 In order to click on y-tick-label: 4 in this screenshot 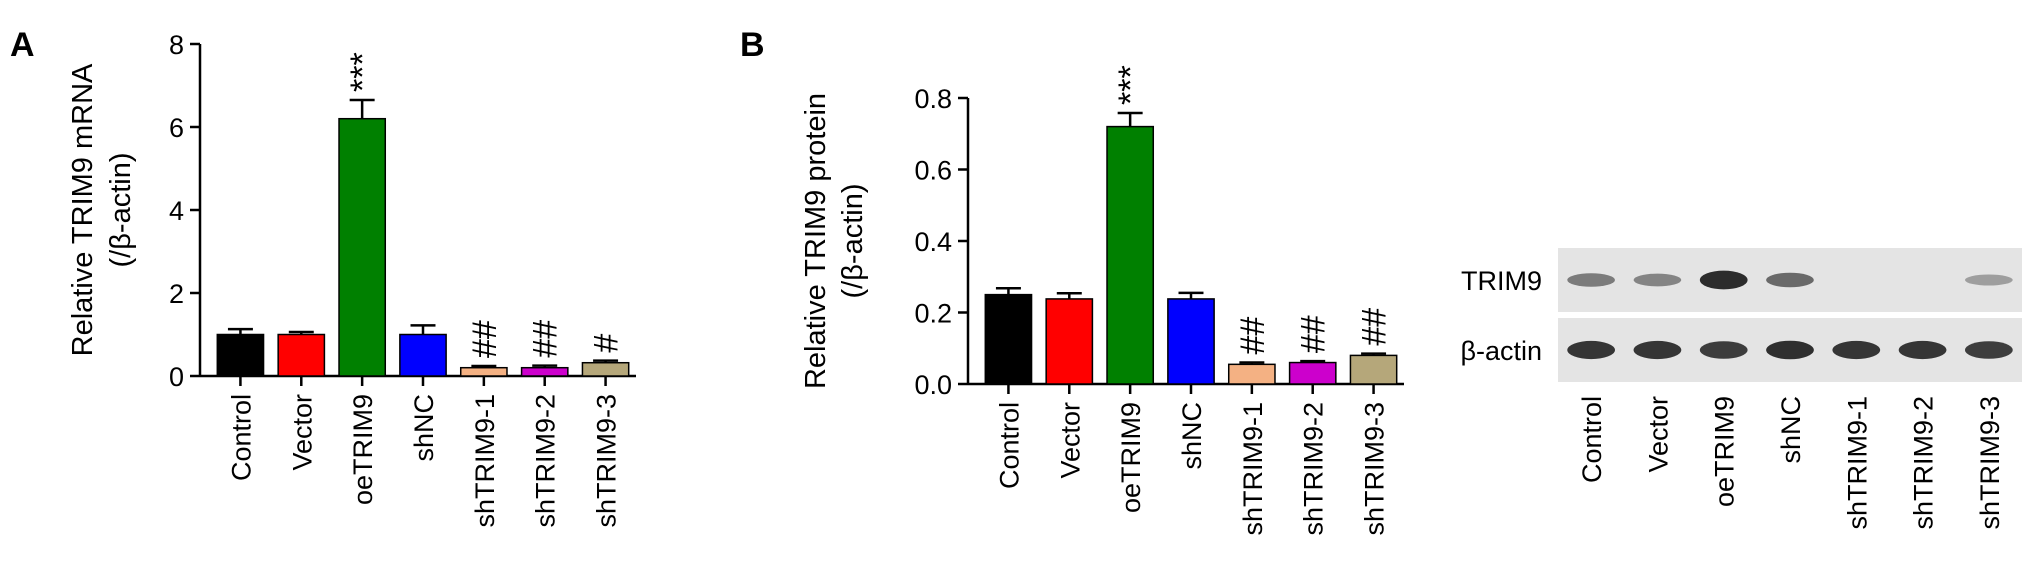, I will do `click(176, 211)`.